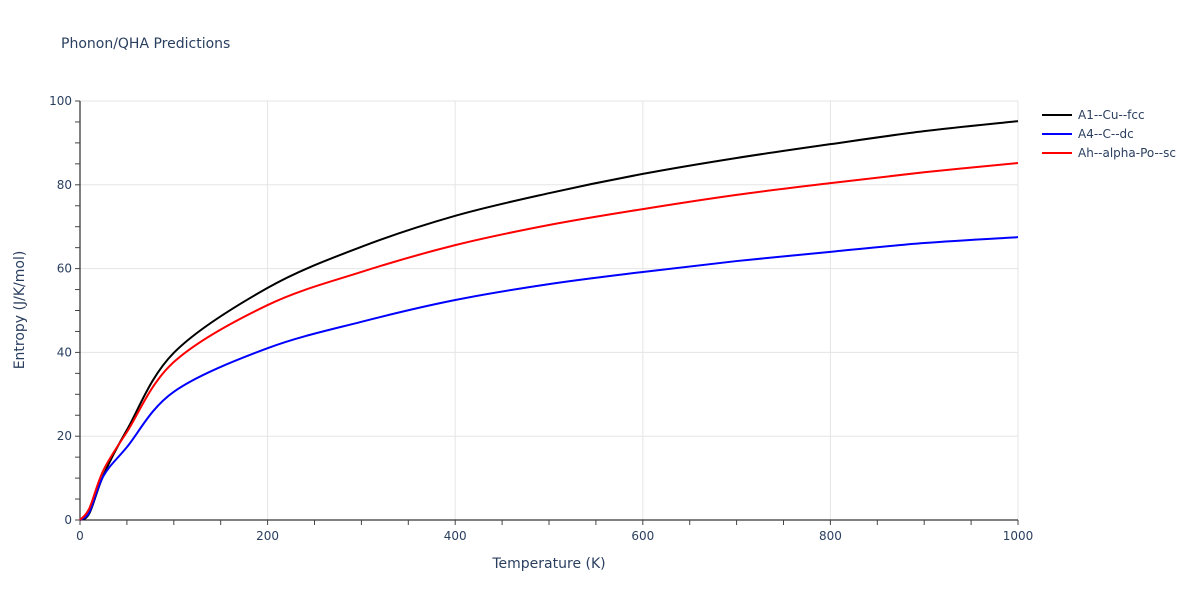  Describe the element at coordinates (20, 310) in the screenshot. I see `y-axis-label: Entropy (J/K/mol)` at that location.